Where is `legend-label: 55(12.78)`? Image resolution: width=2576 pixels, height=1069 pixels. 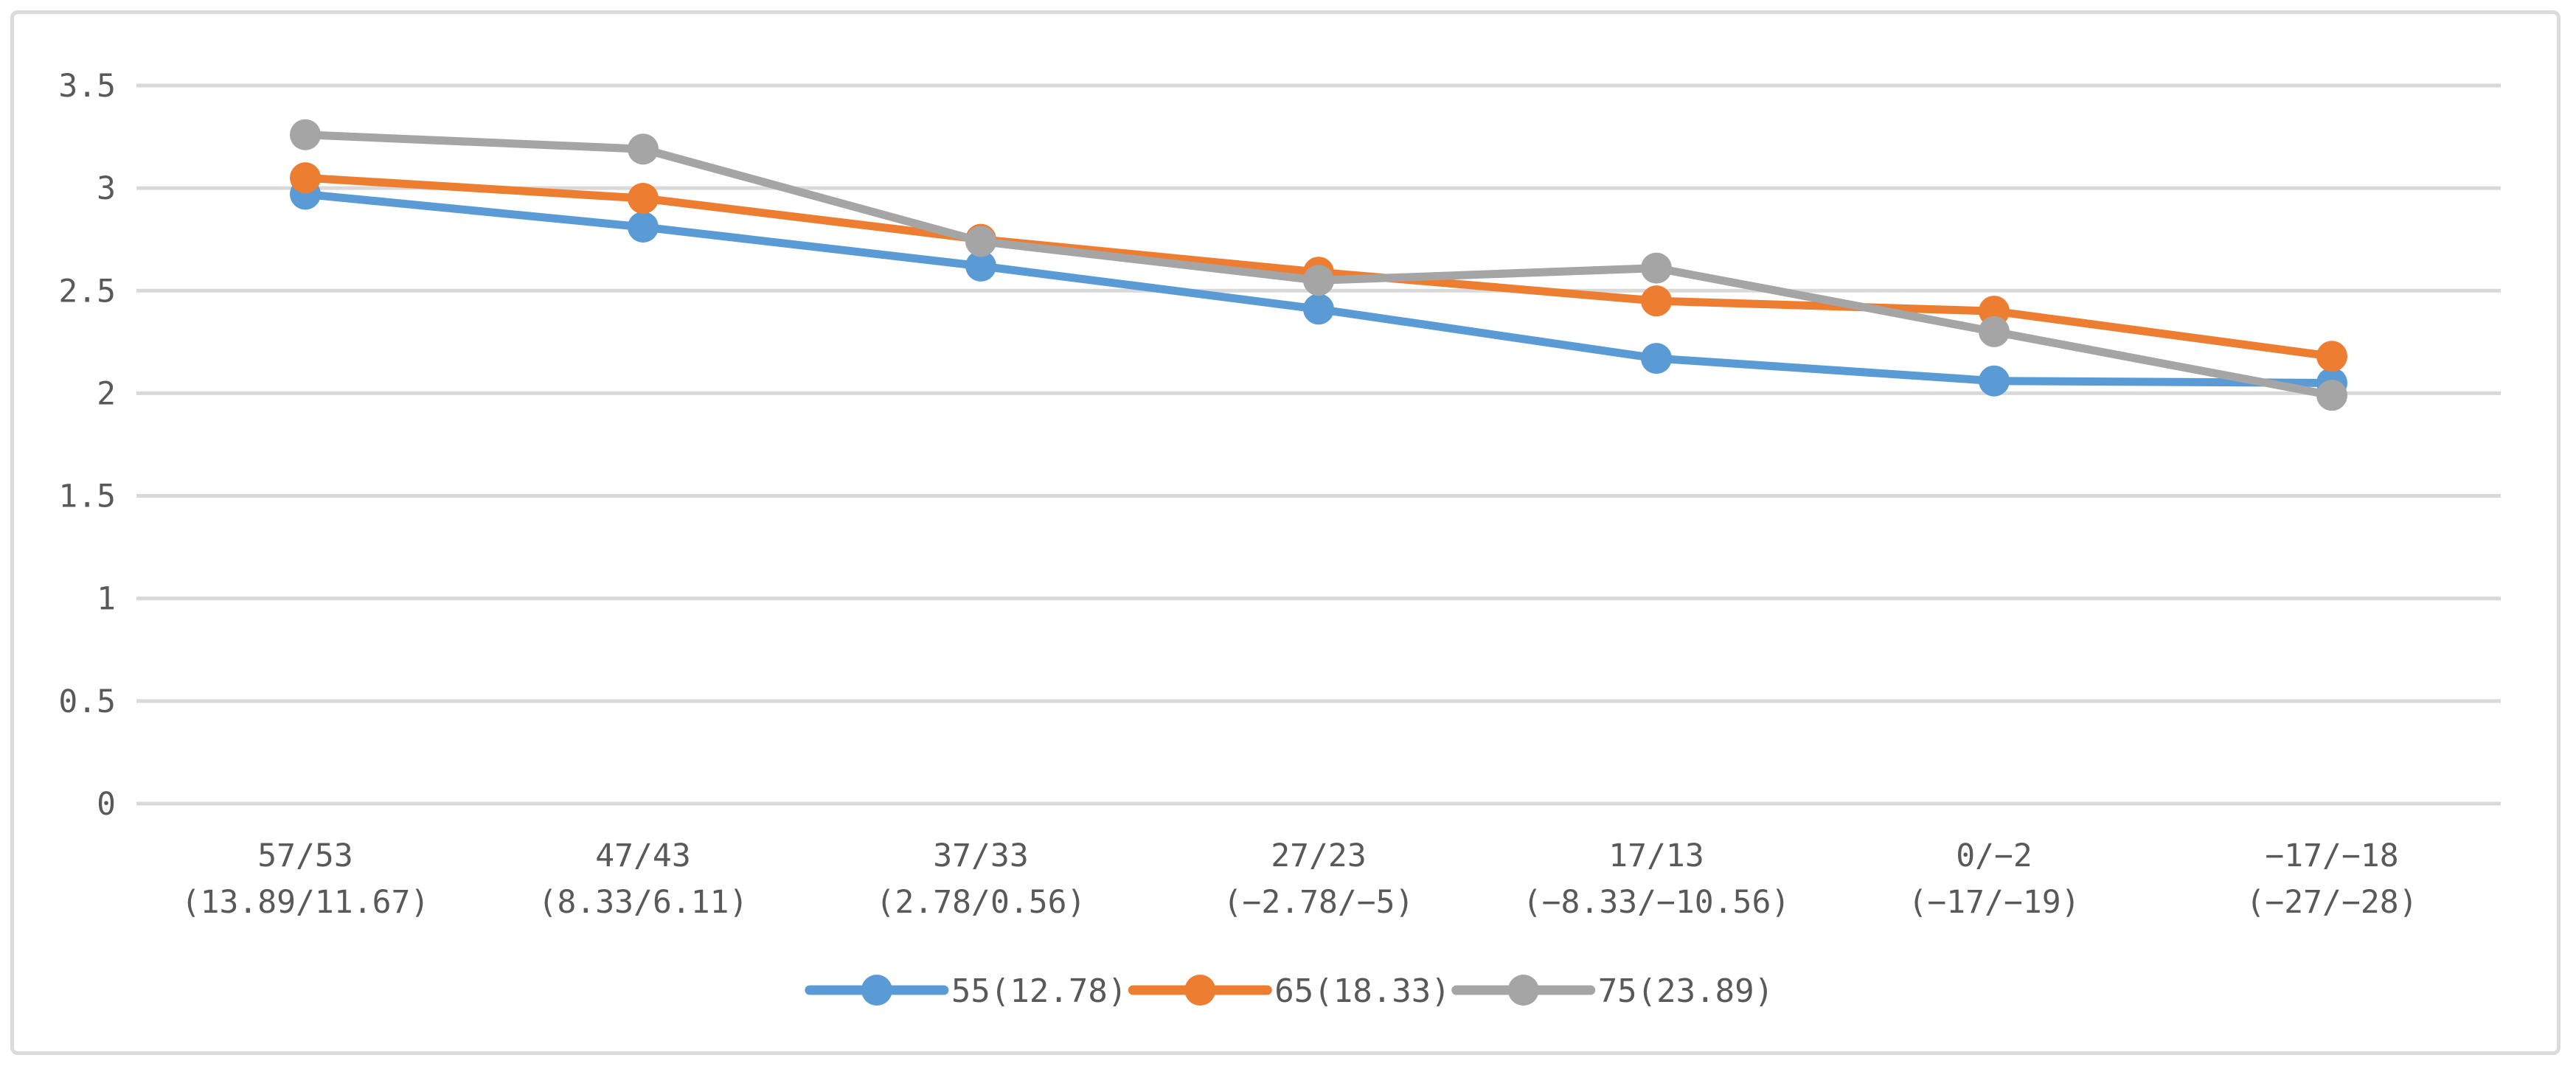 legend-label: 55(12.78) is located at coordinates (1039, 991).